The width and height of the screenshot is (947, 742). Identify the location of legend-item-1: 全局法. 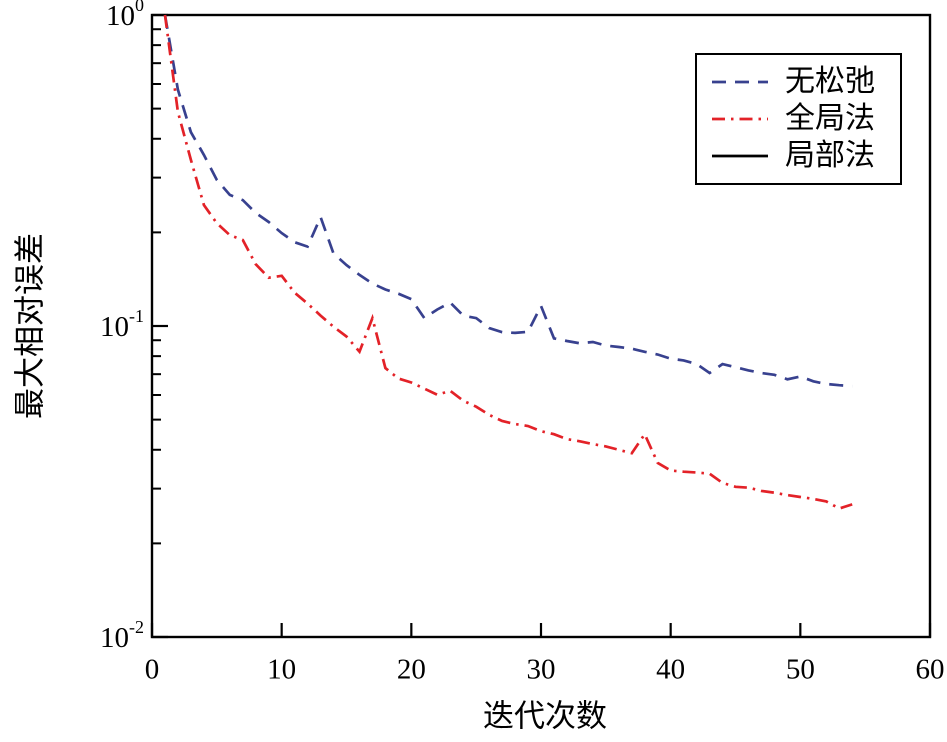
(797, 118).